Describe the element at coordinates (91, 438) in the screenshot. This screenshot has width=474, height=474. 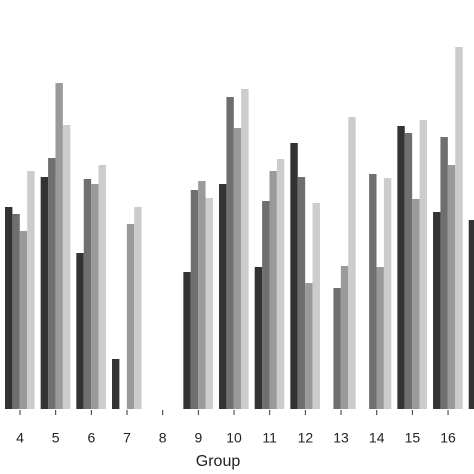
I see `x-tick-label: 6` at that location.